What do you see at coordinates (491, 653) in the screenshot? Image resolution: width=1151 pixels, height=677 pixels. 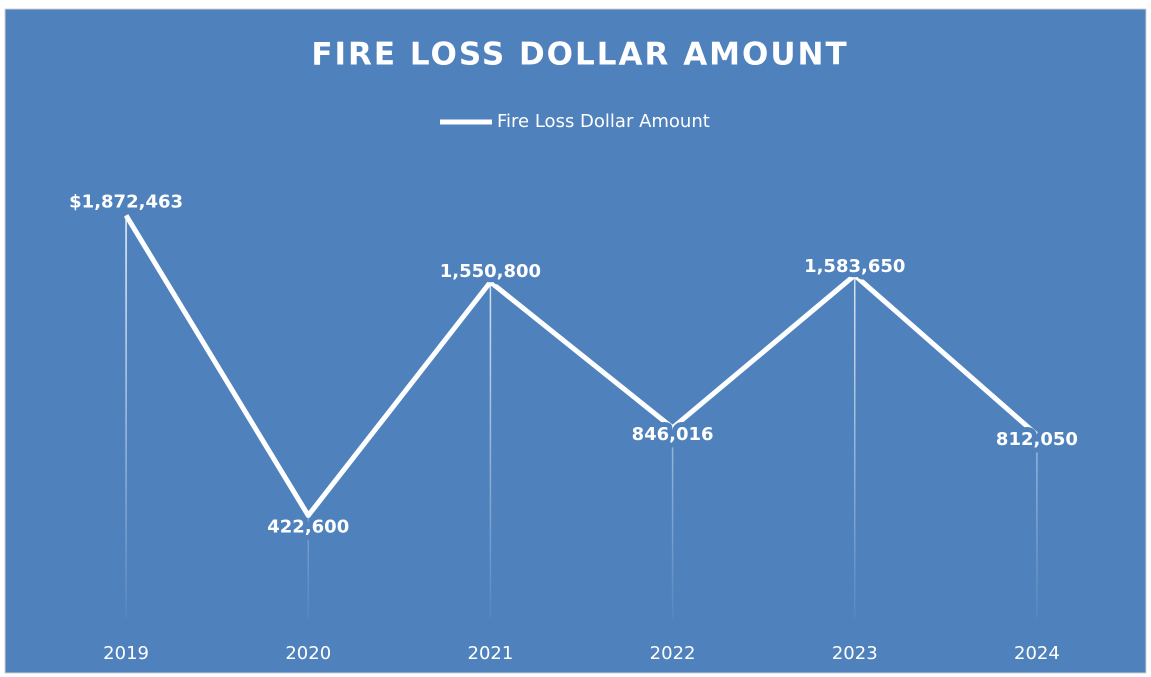 I see `x-tick-label: 2021` at bounding box center [491, 653].